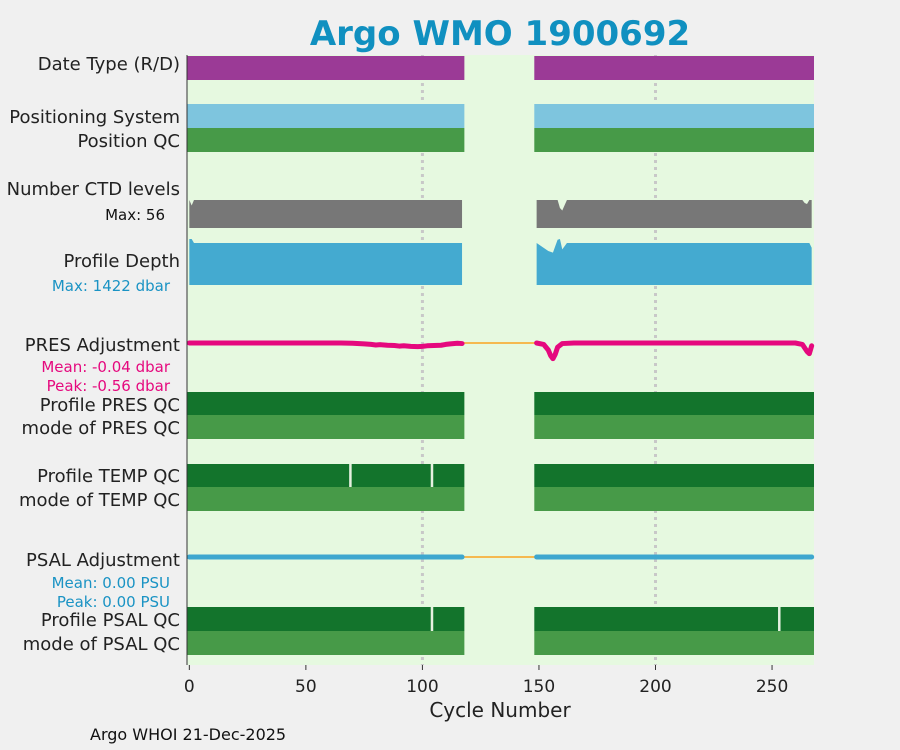 Image resolution: width=900 pixels, height=750 pixels. I want to click on footer-credit: Argo WHOI 21-Dec-2025, so click(188, 734).